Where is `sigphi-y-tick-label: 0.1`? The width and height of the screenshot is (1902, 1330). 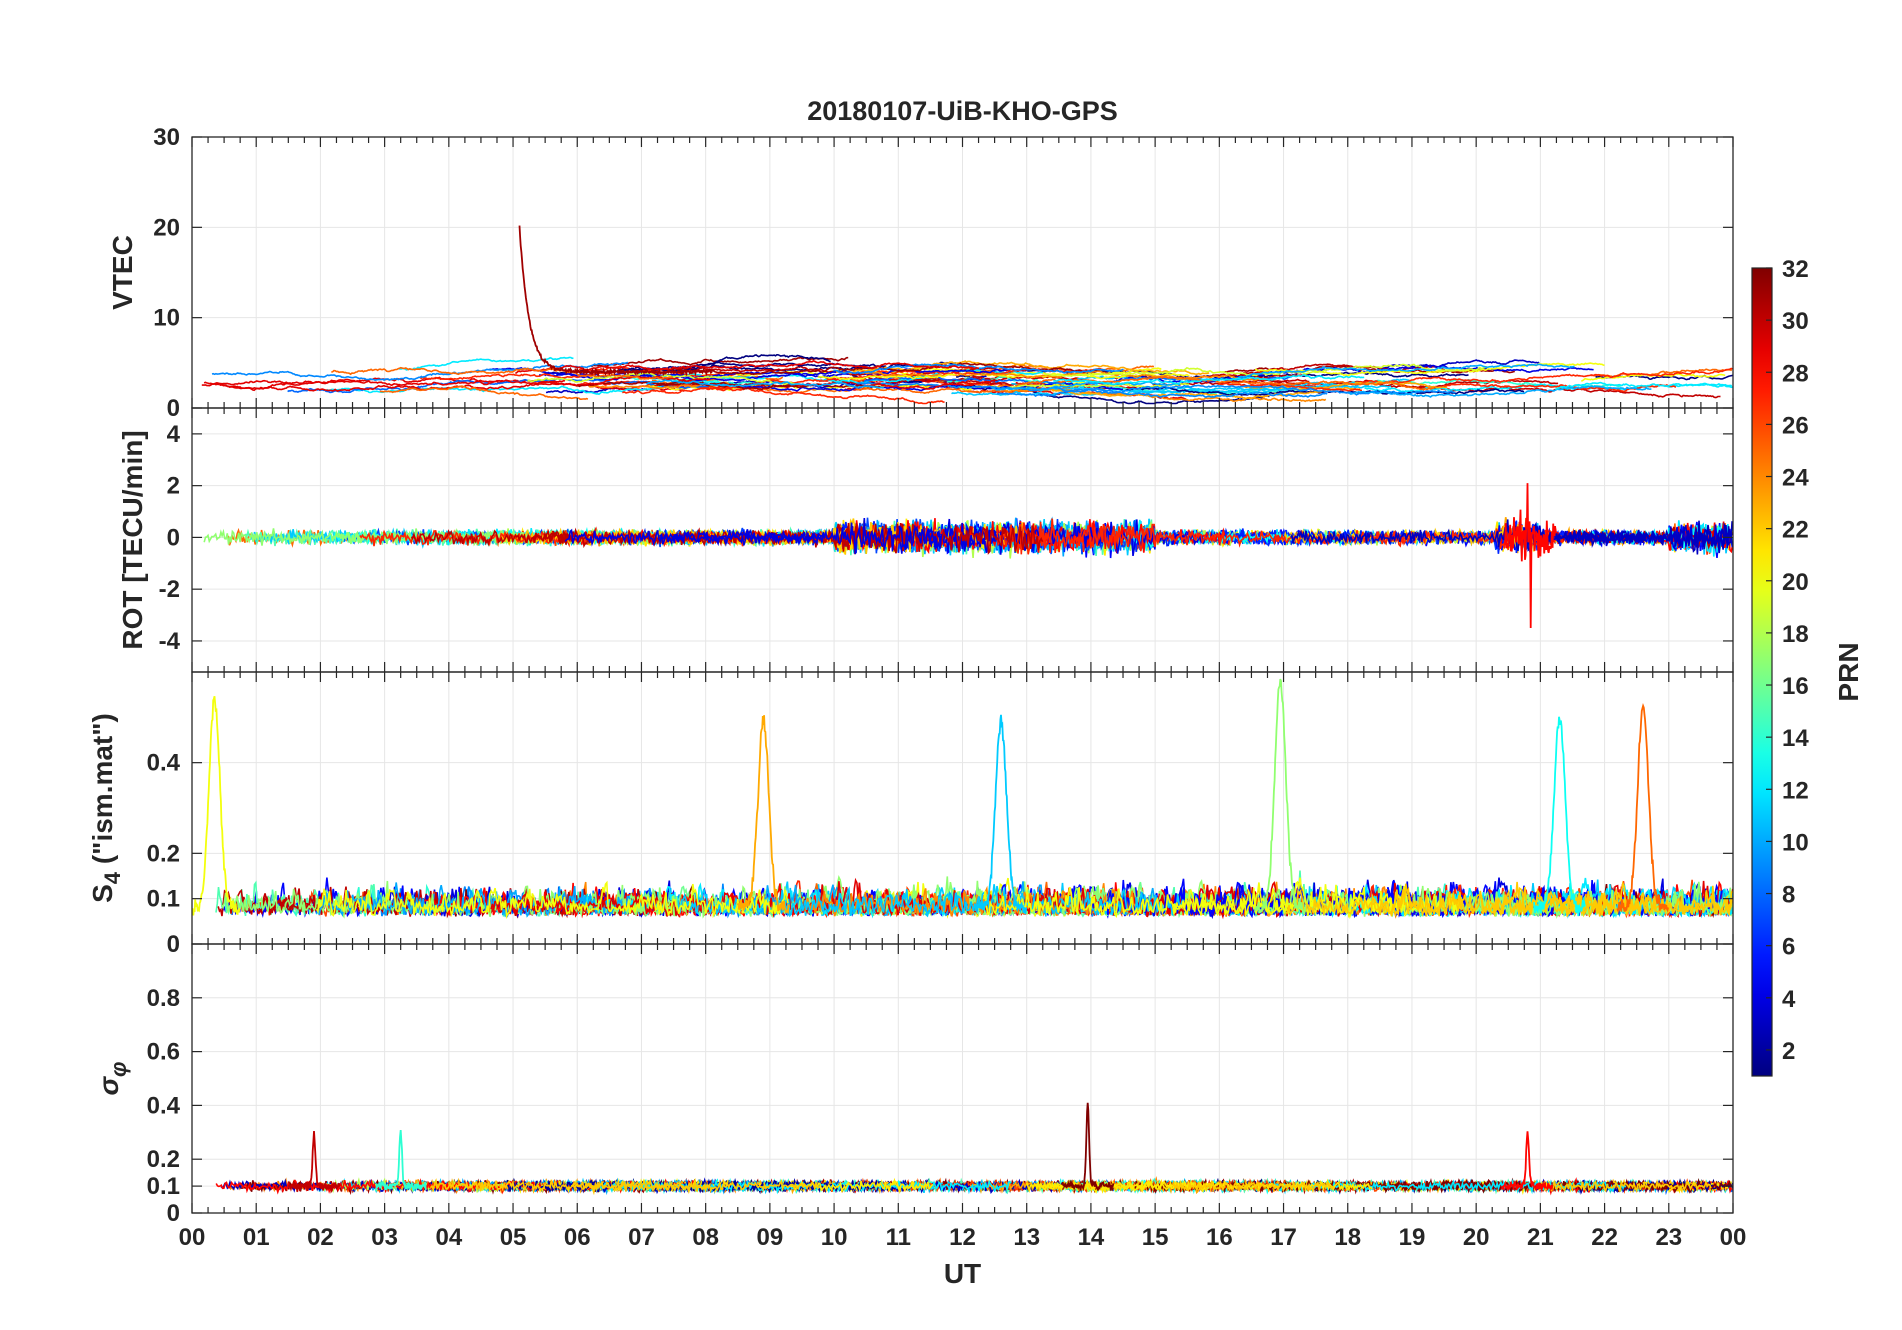 sigphi-y-tick-label: 0.1 is located at coordinates (163, 1186).